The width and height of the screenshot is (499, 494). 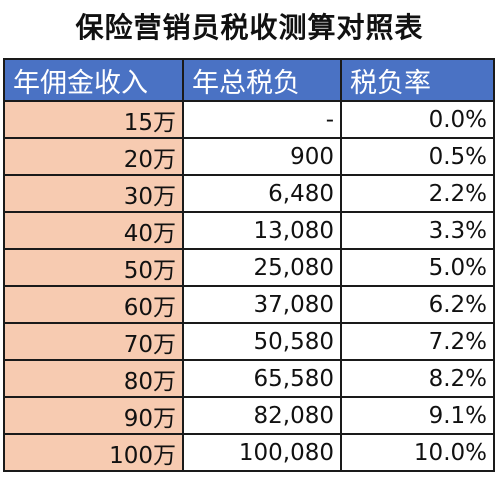 What do you see at coordinates (93, 415) in the screenshot?
I see `income-cell: 90万` at bounding box center [93, 415].